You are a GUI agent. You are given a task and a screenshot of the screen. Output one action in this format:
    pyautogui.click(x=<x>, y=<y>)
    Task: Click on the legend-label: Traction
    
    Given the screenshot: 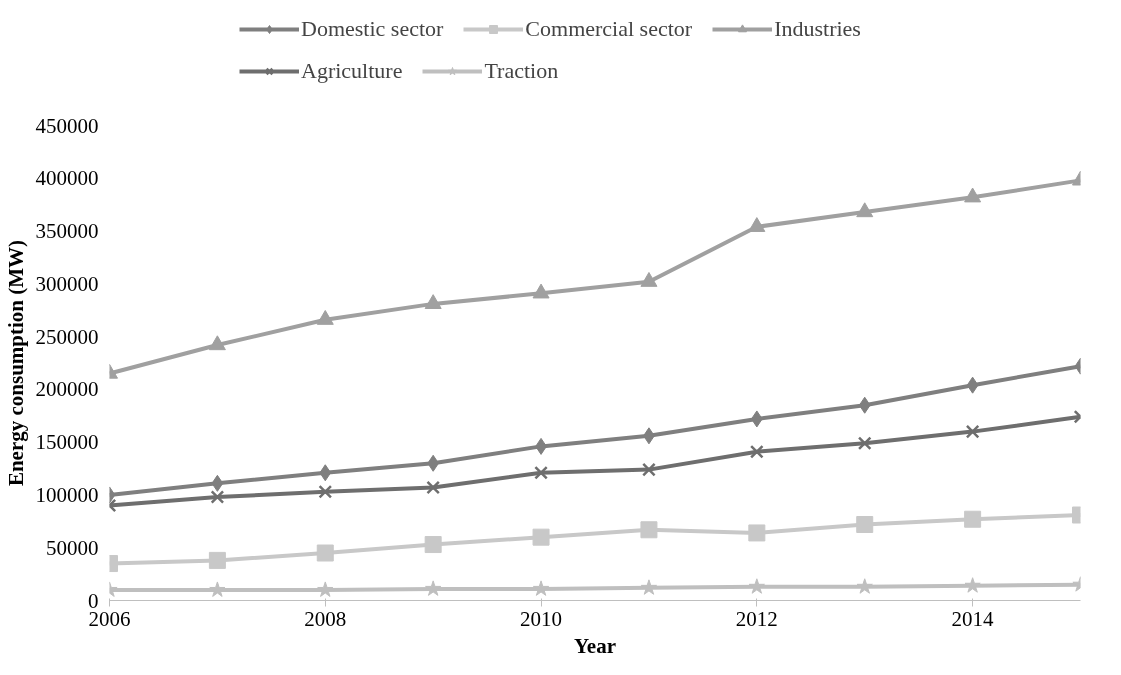 What is the action you would take?
    pyautogui.click(x=521, y=71)
    